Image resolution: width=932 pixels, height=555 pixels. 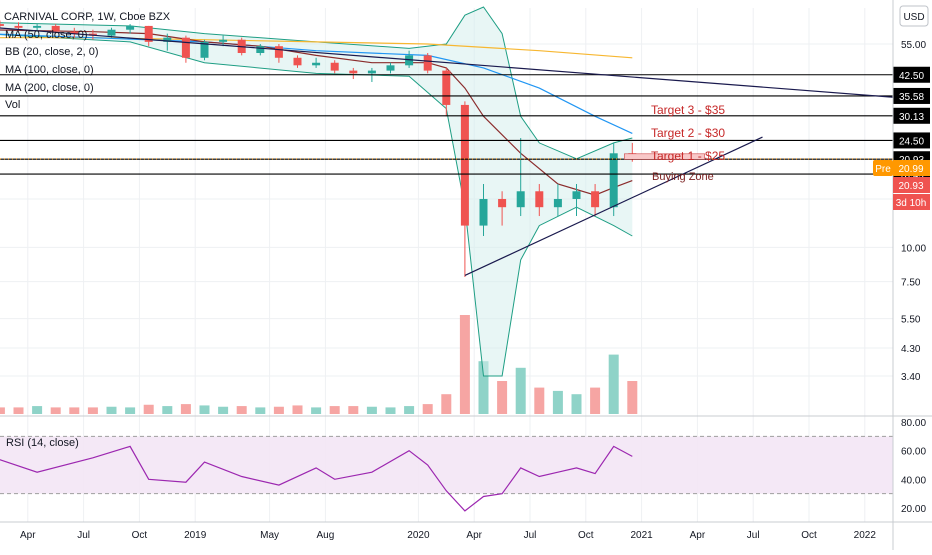 What do you see at coordinates (913, 423) in the screenshot?
I see `rsi-tick-label: 80.00` at bounding box center [913, 423].